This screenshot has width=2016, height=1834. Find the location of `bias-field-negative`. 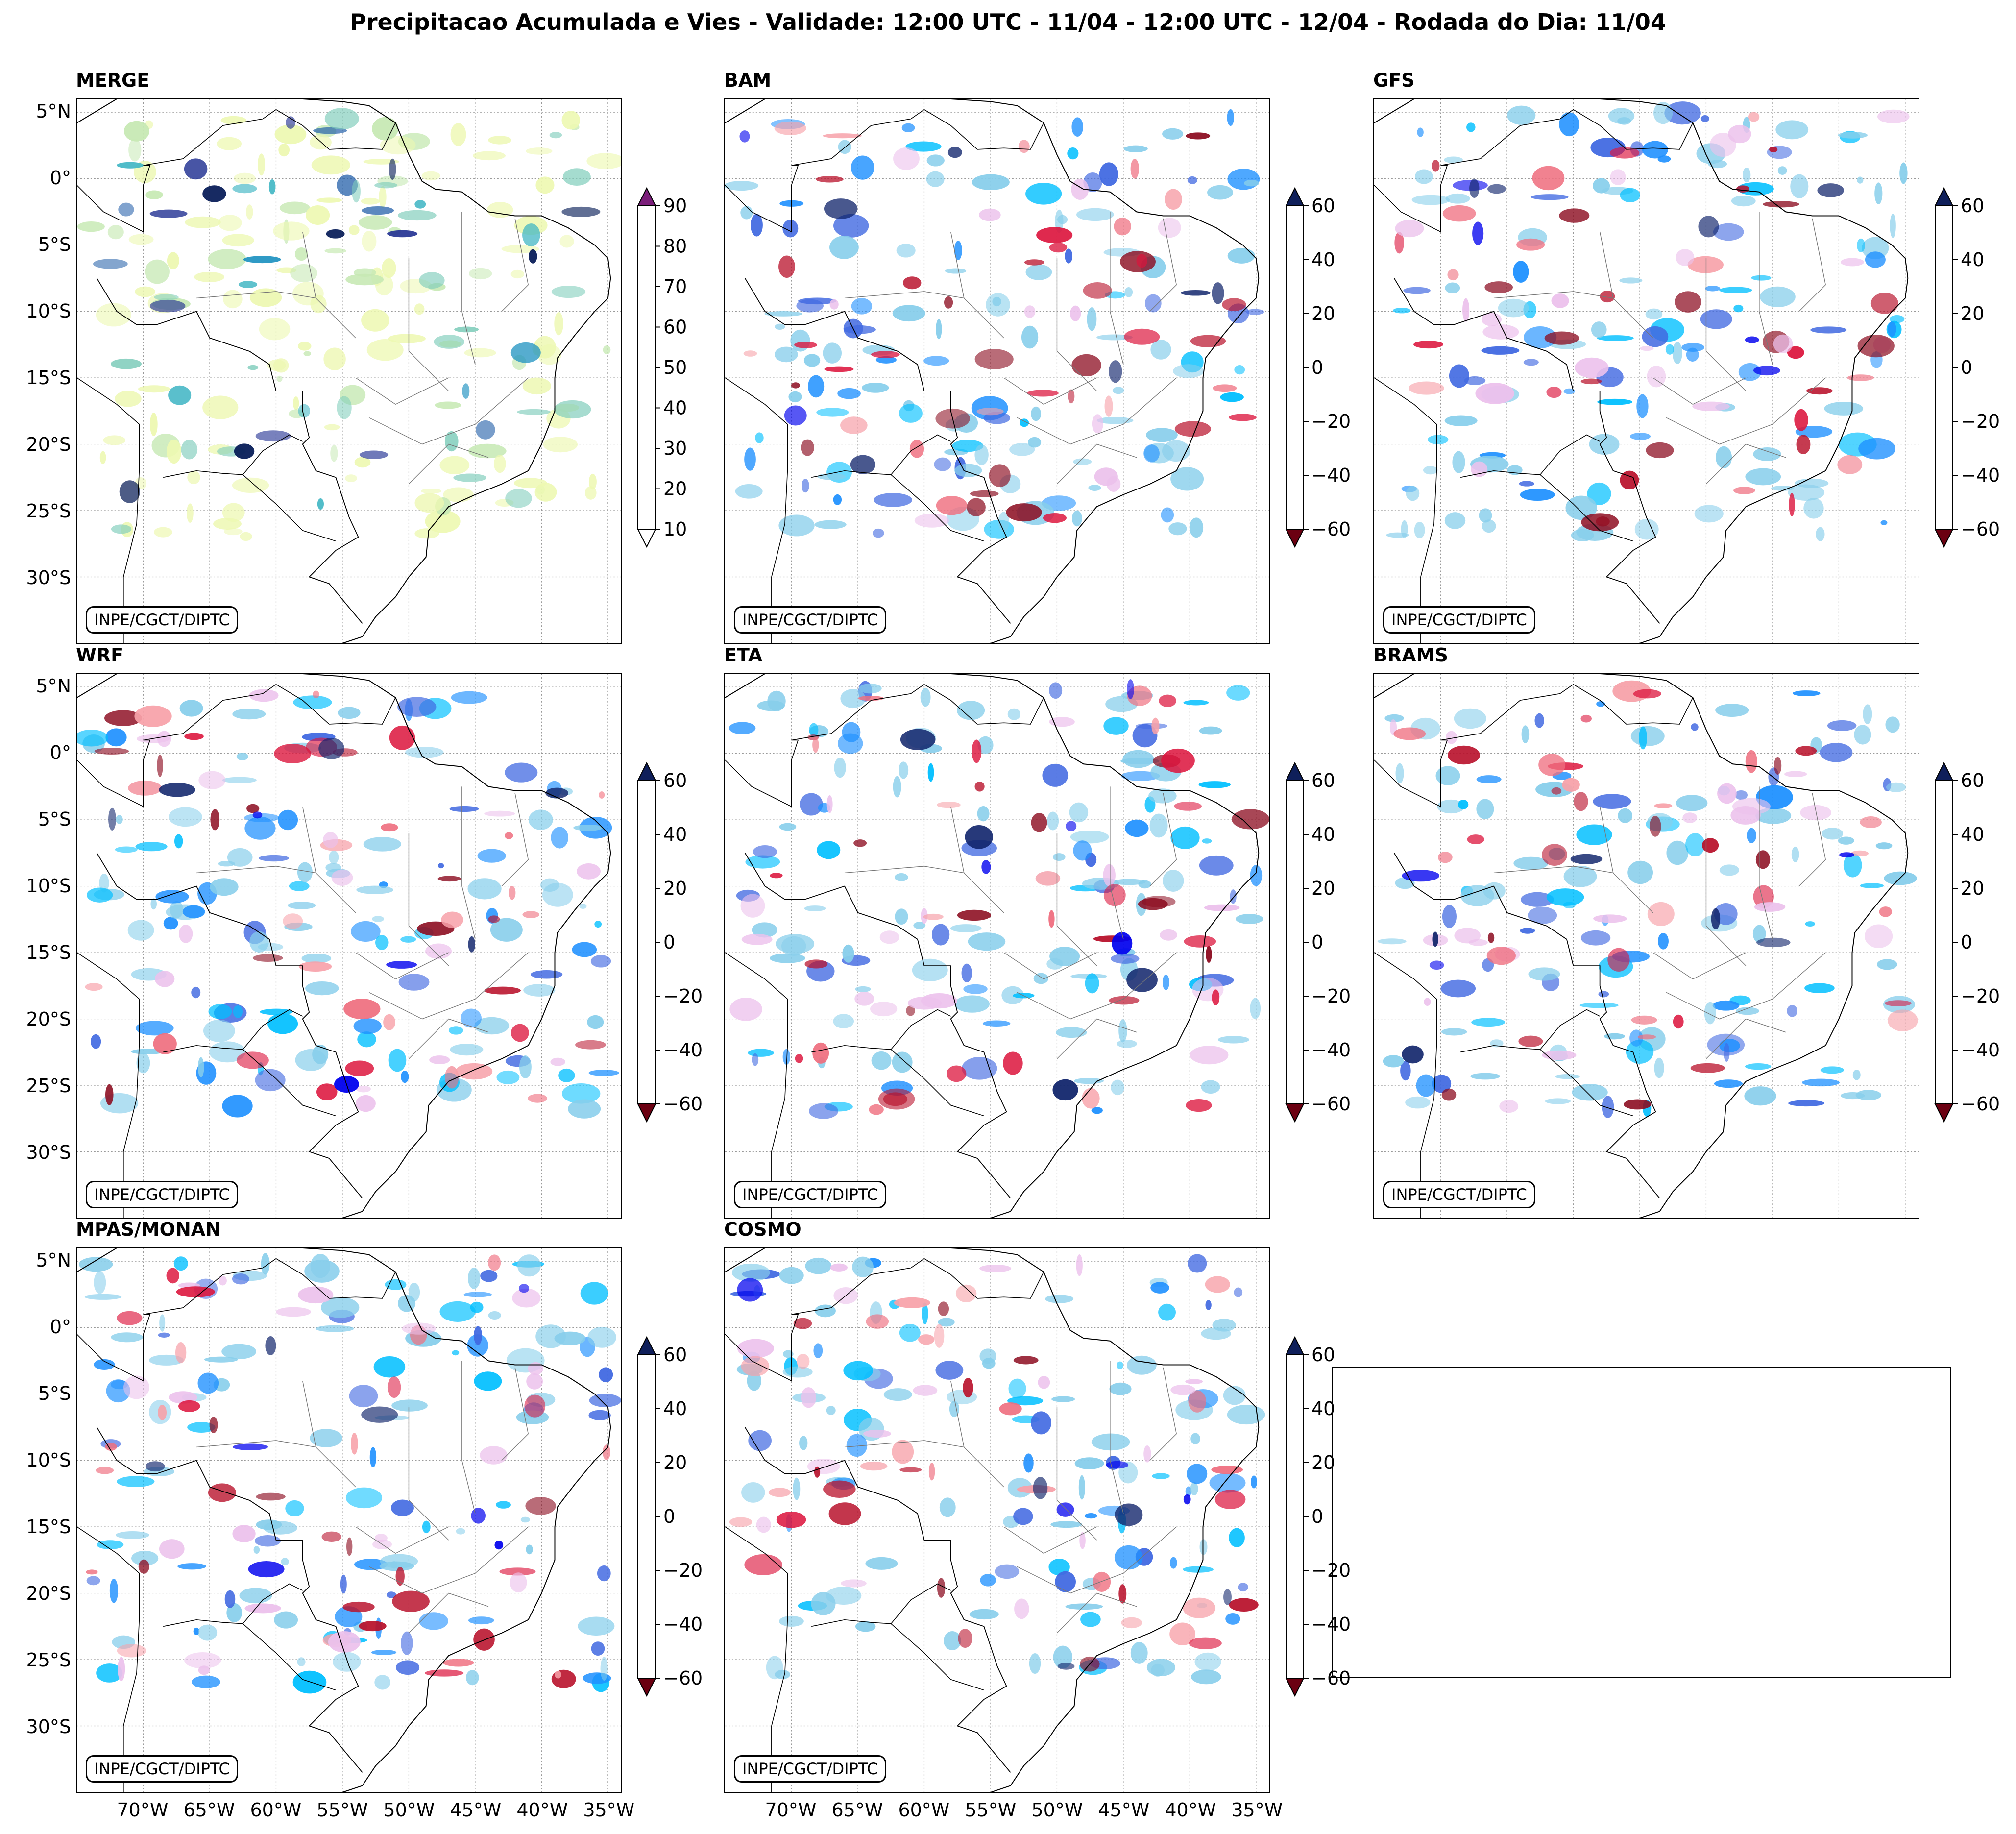

bias-field-negative is located at coordinates (994, 1463).